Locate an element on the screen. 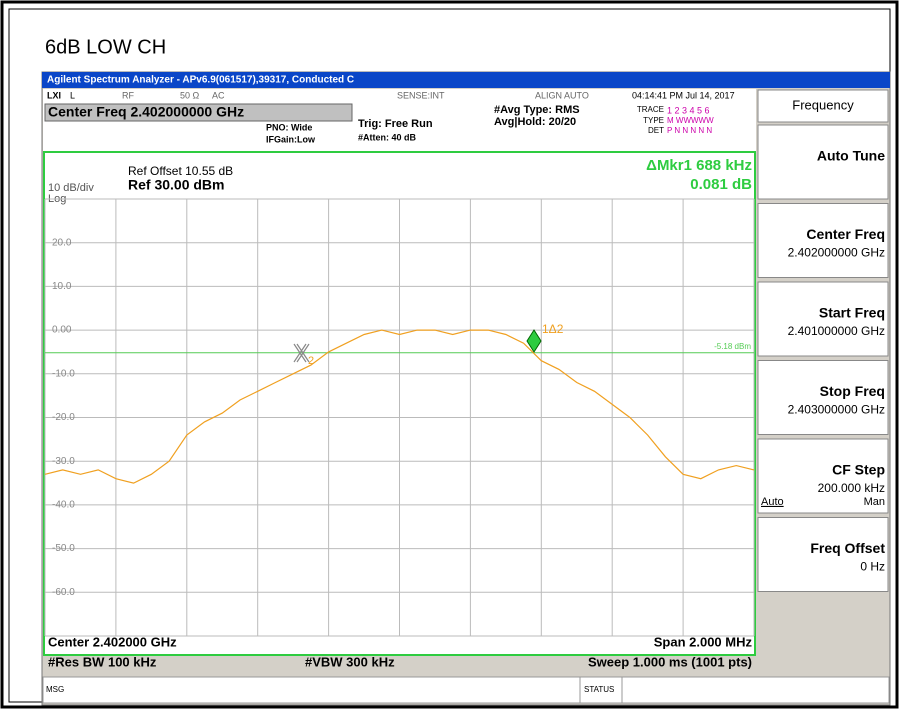 The width and height of the screenshot is (899, 714). pno: PNO: Wide is located at coordinates (289, 127).